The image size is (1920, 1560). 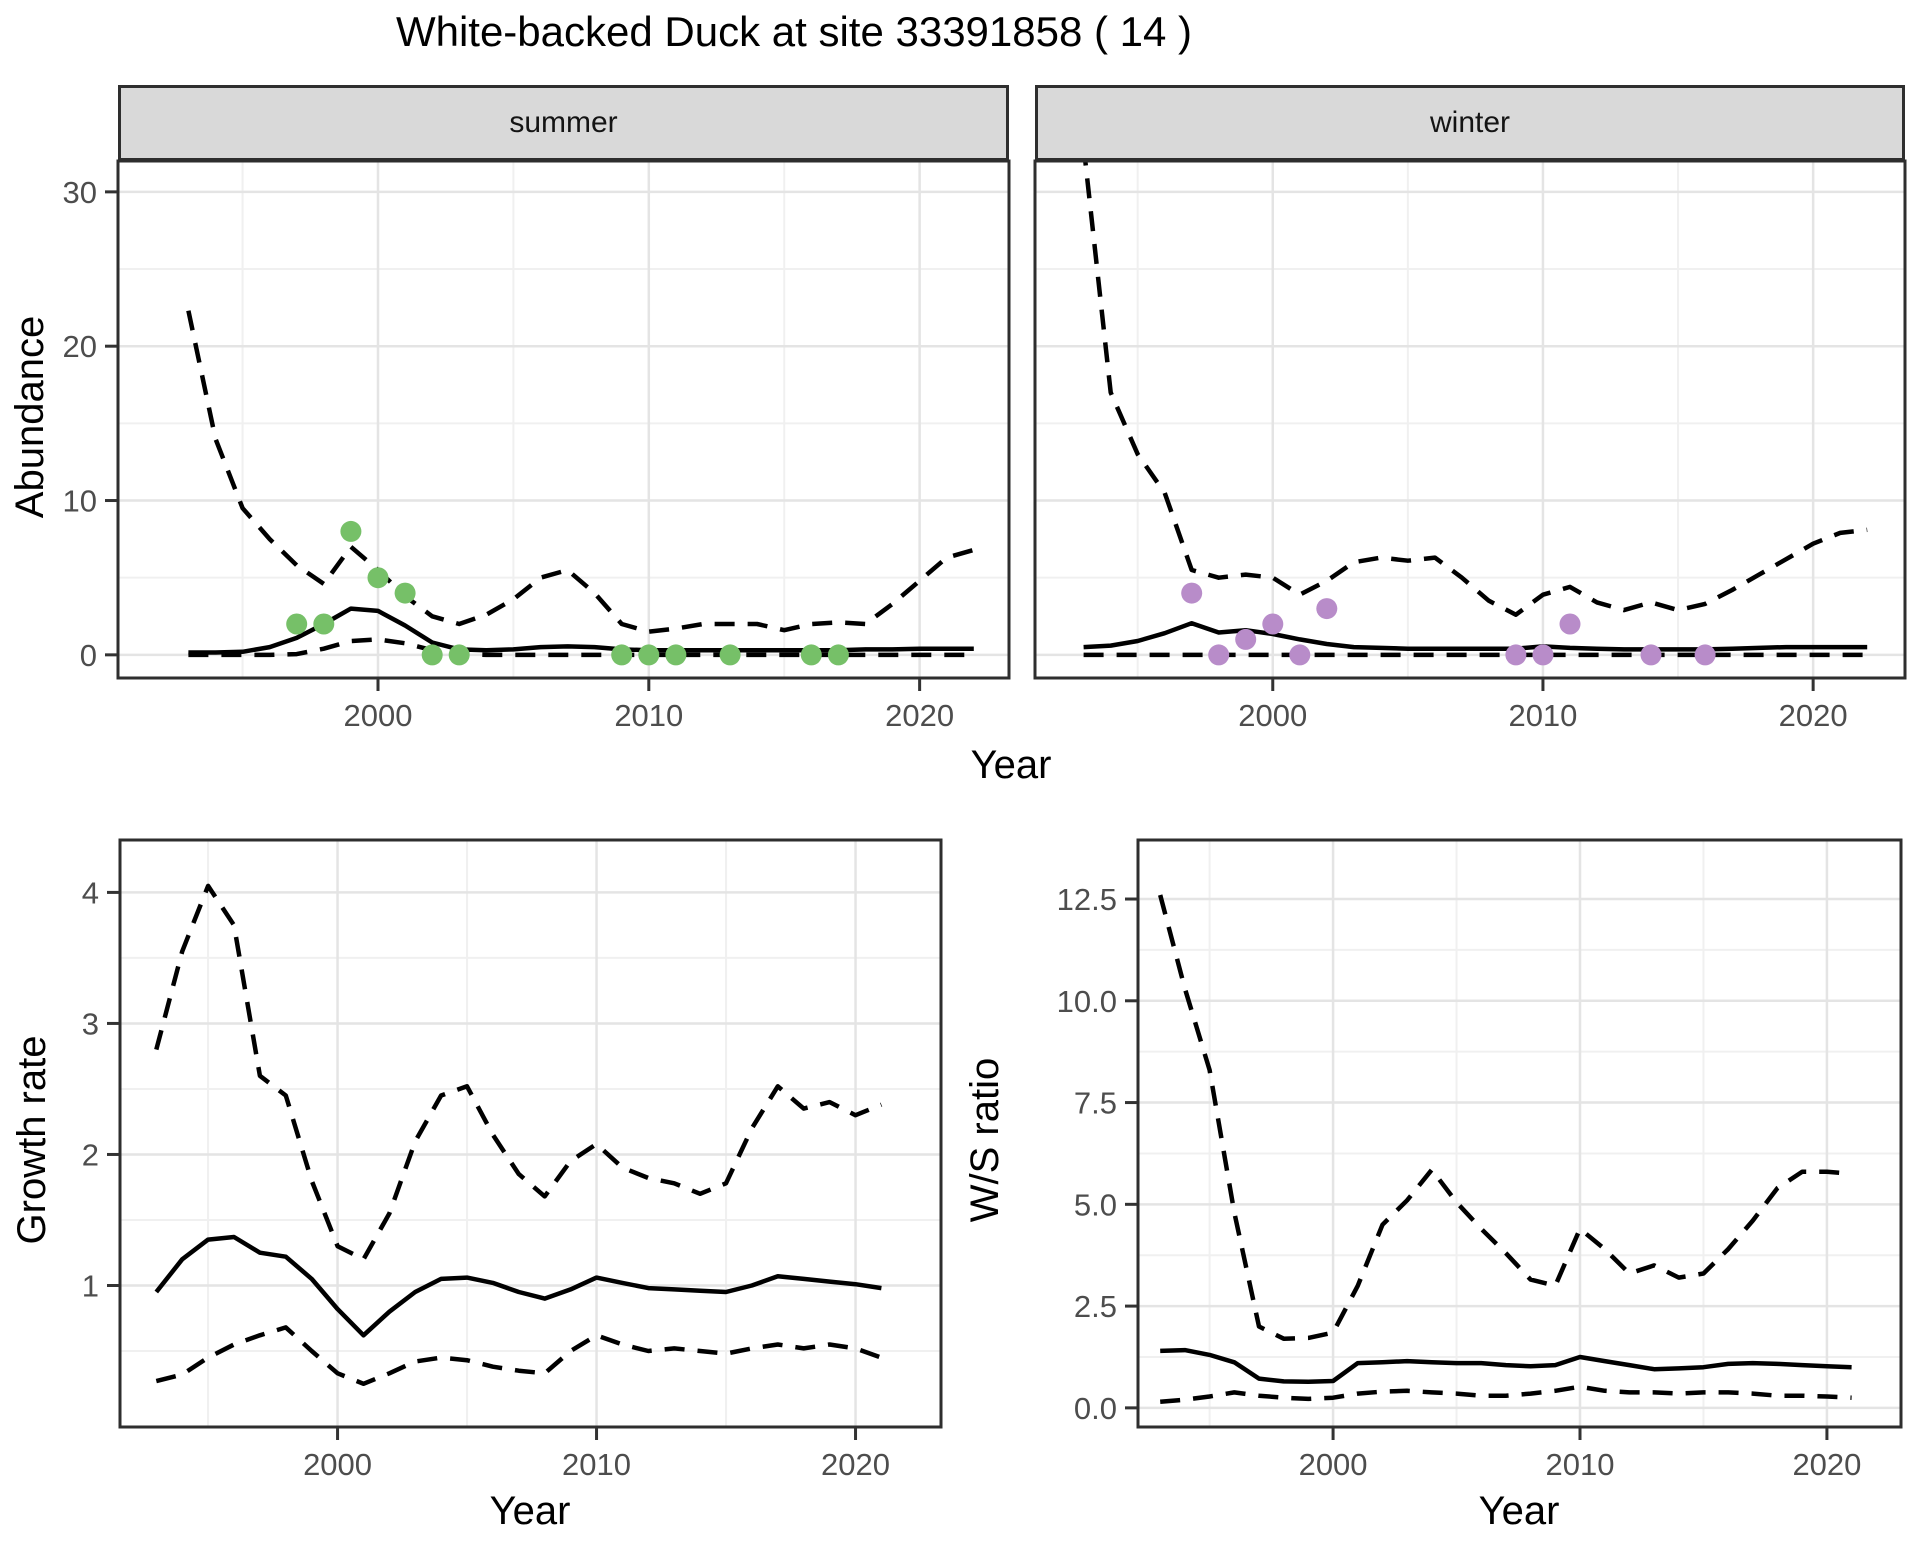 What do you see at coordinates (32, 1140) in the screenshot?
I see `growth-axis-title: Growth rate` at bounding box center [32, 1140].